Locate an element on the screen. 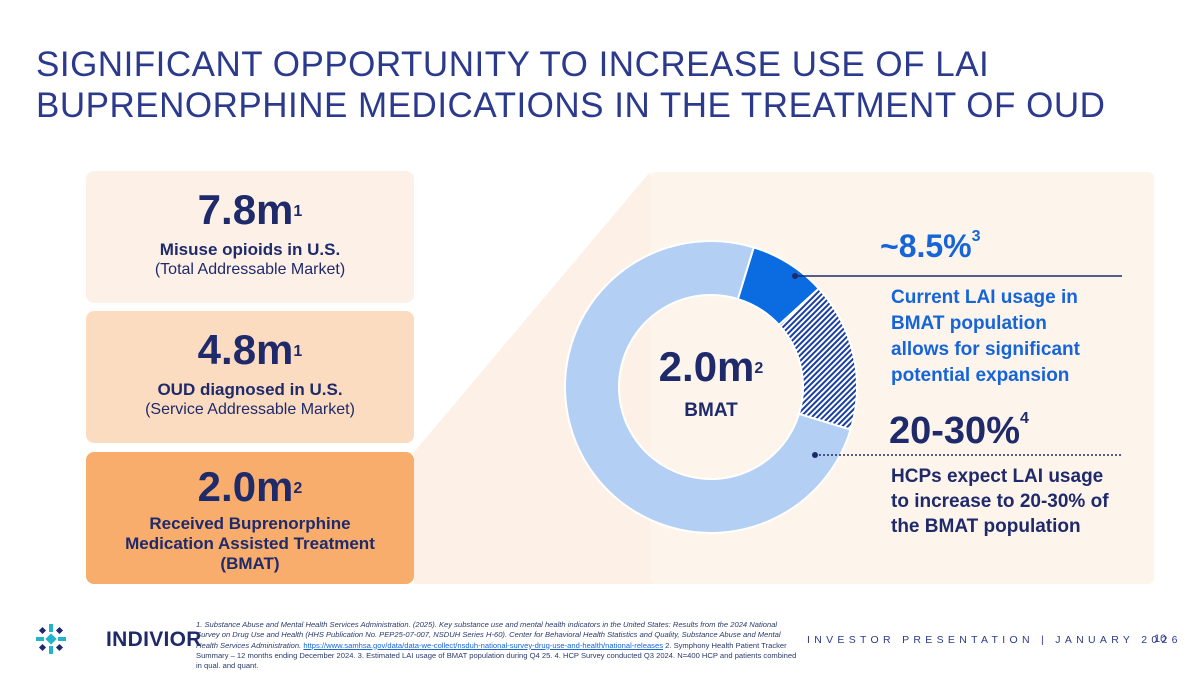 The width and height of the screenshot is (1200, 675). current-usage-line-4: potential expansion is located at coordinates (980, 375).